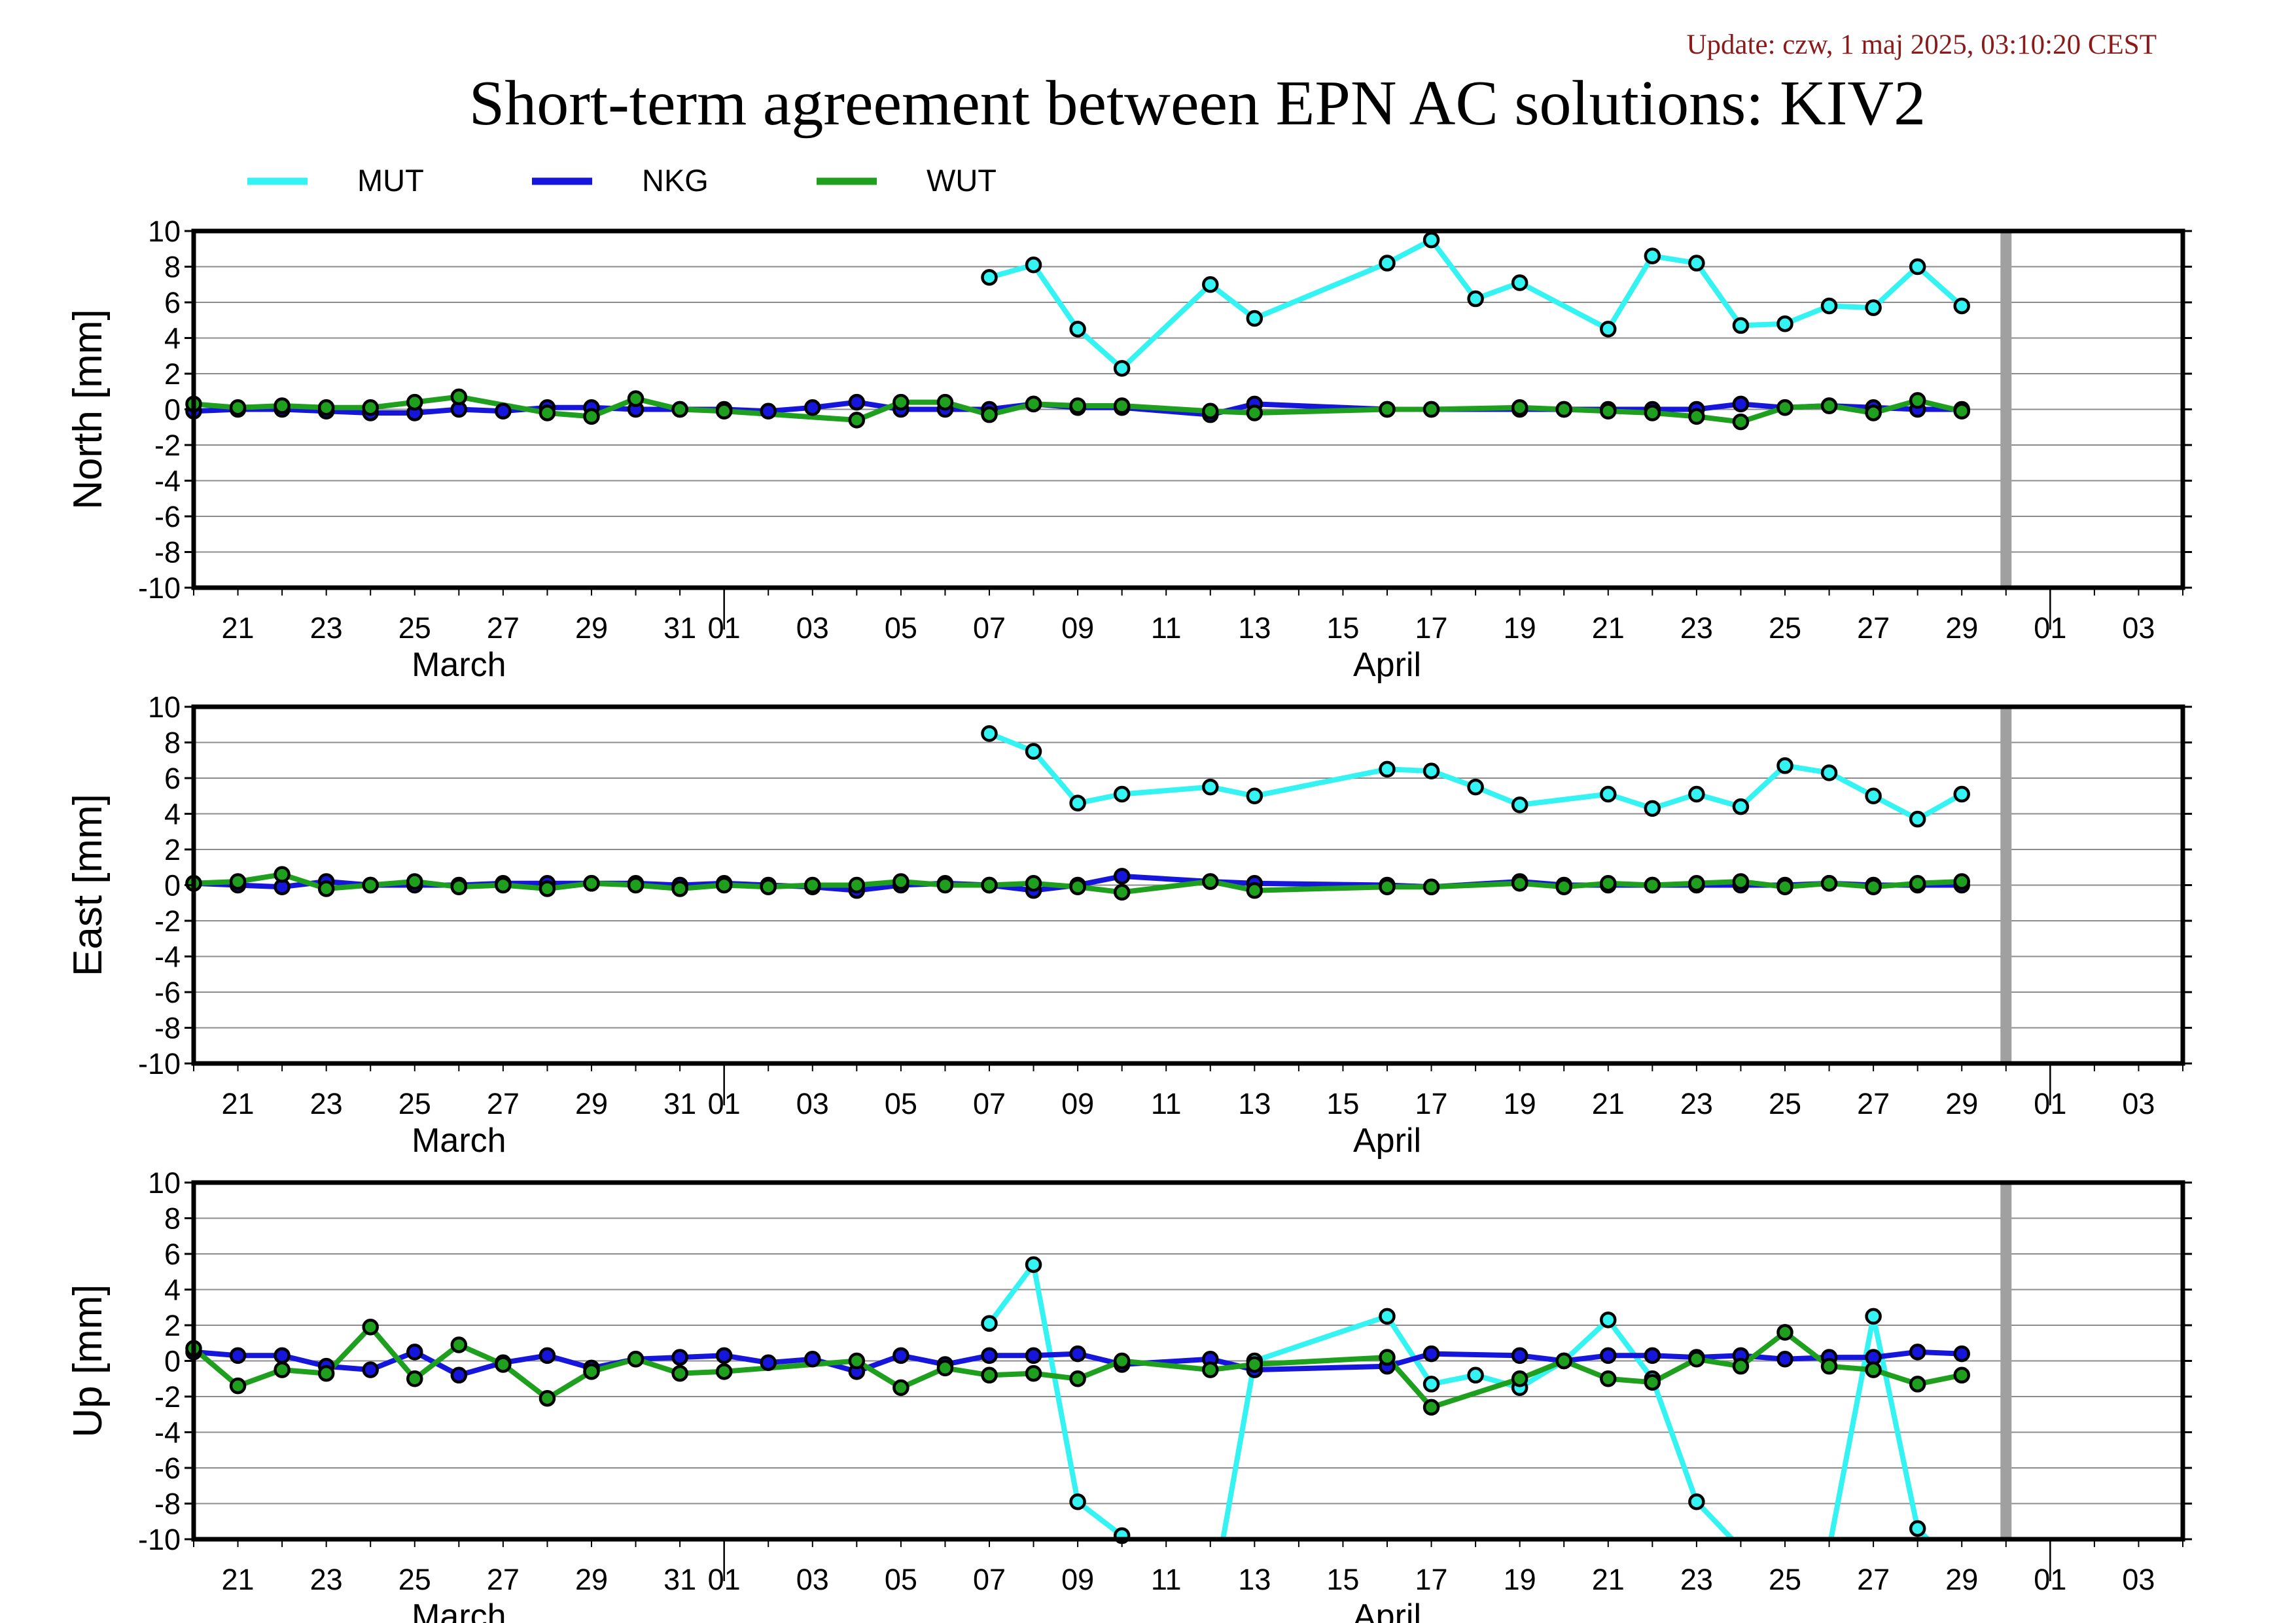  I want to click on x-tick-label: 21, so click(1608, 1580).